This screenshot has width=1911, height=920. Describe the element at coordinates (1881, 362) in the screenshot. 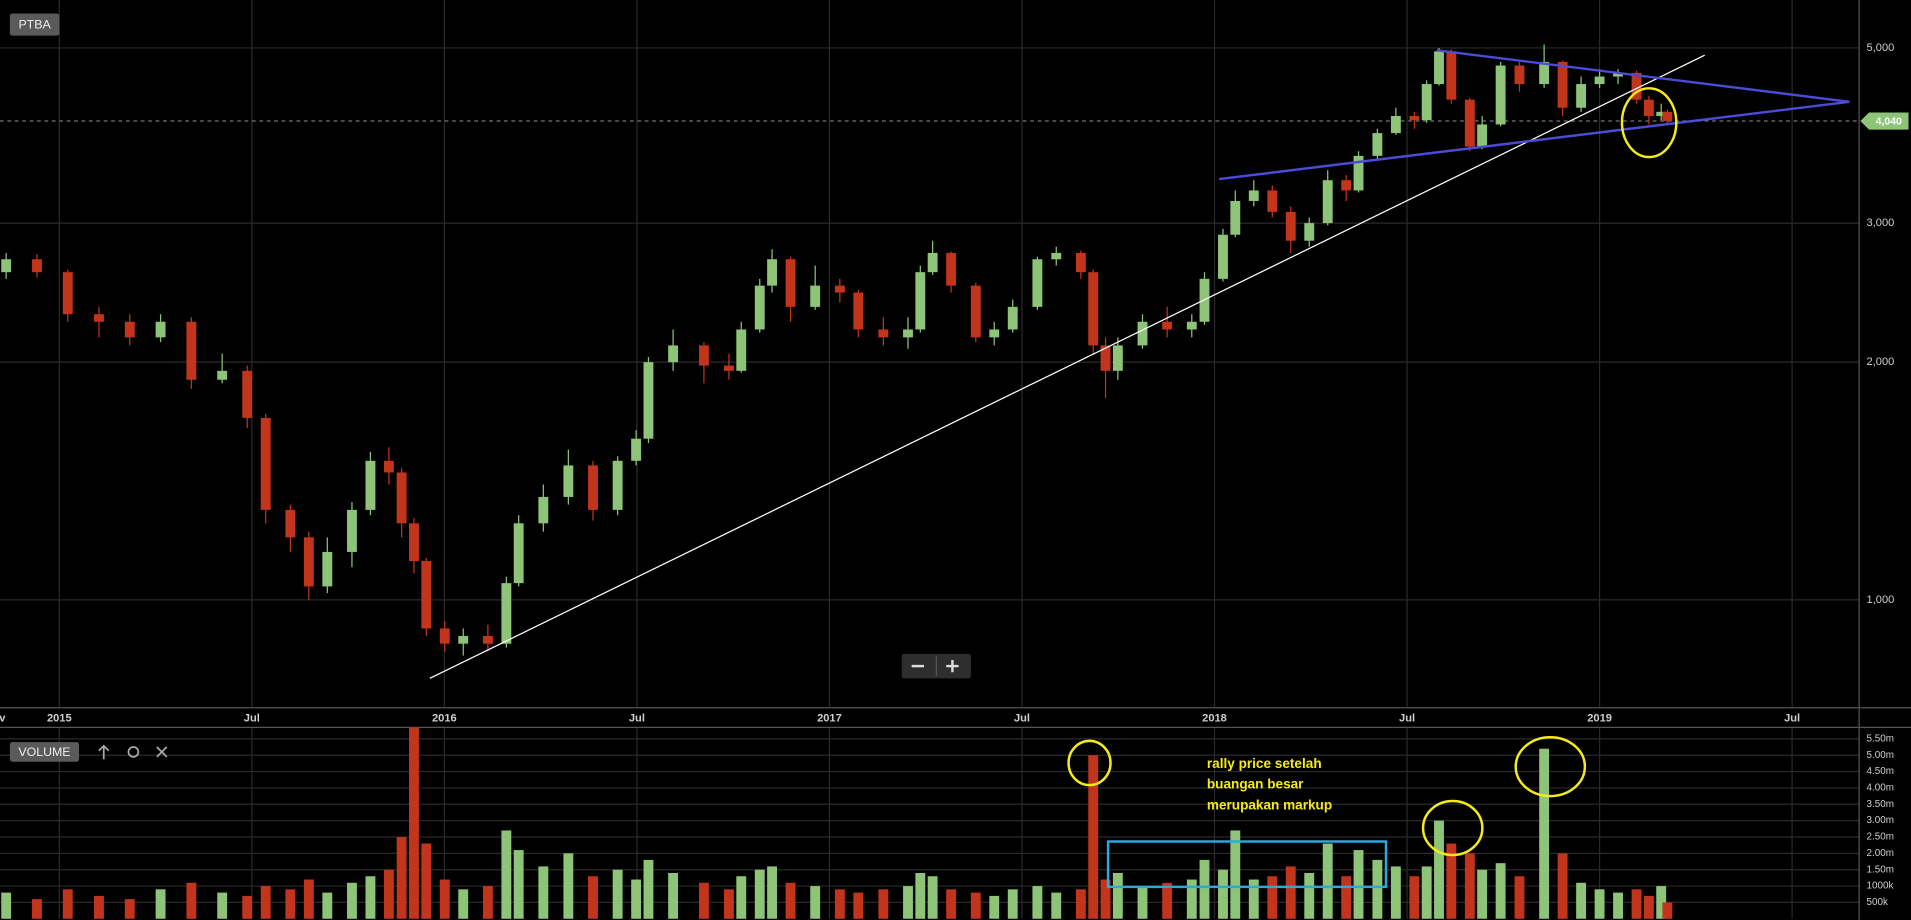

I see `y-tick-label: 2,000` at that location.